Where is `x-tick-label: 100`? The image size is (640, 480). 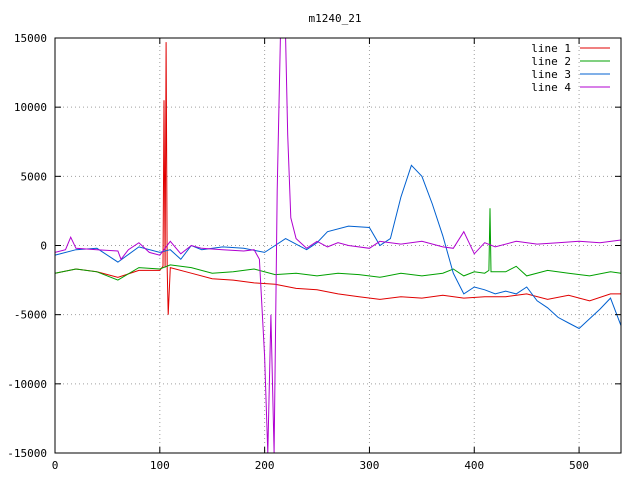
x-tick-label: 100 is located at coordinates (160, 465).